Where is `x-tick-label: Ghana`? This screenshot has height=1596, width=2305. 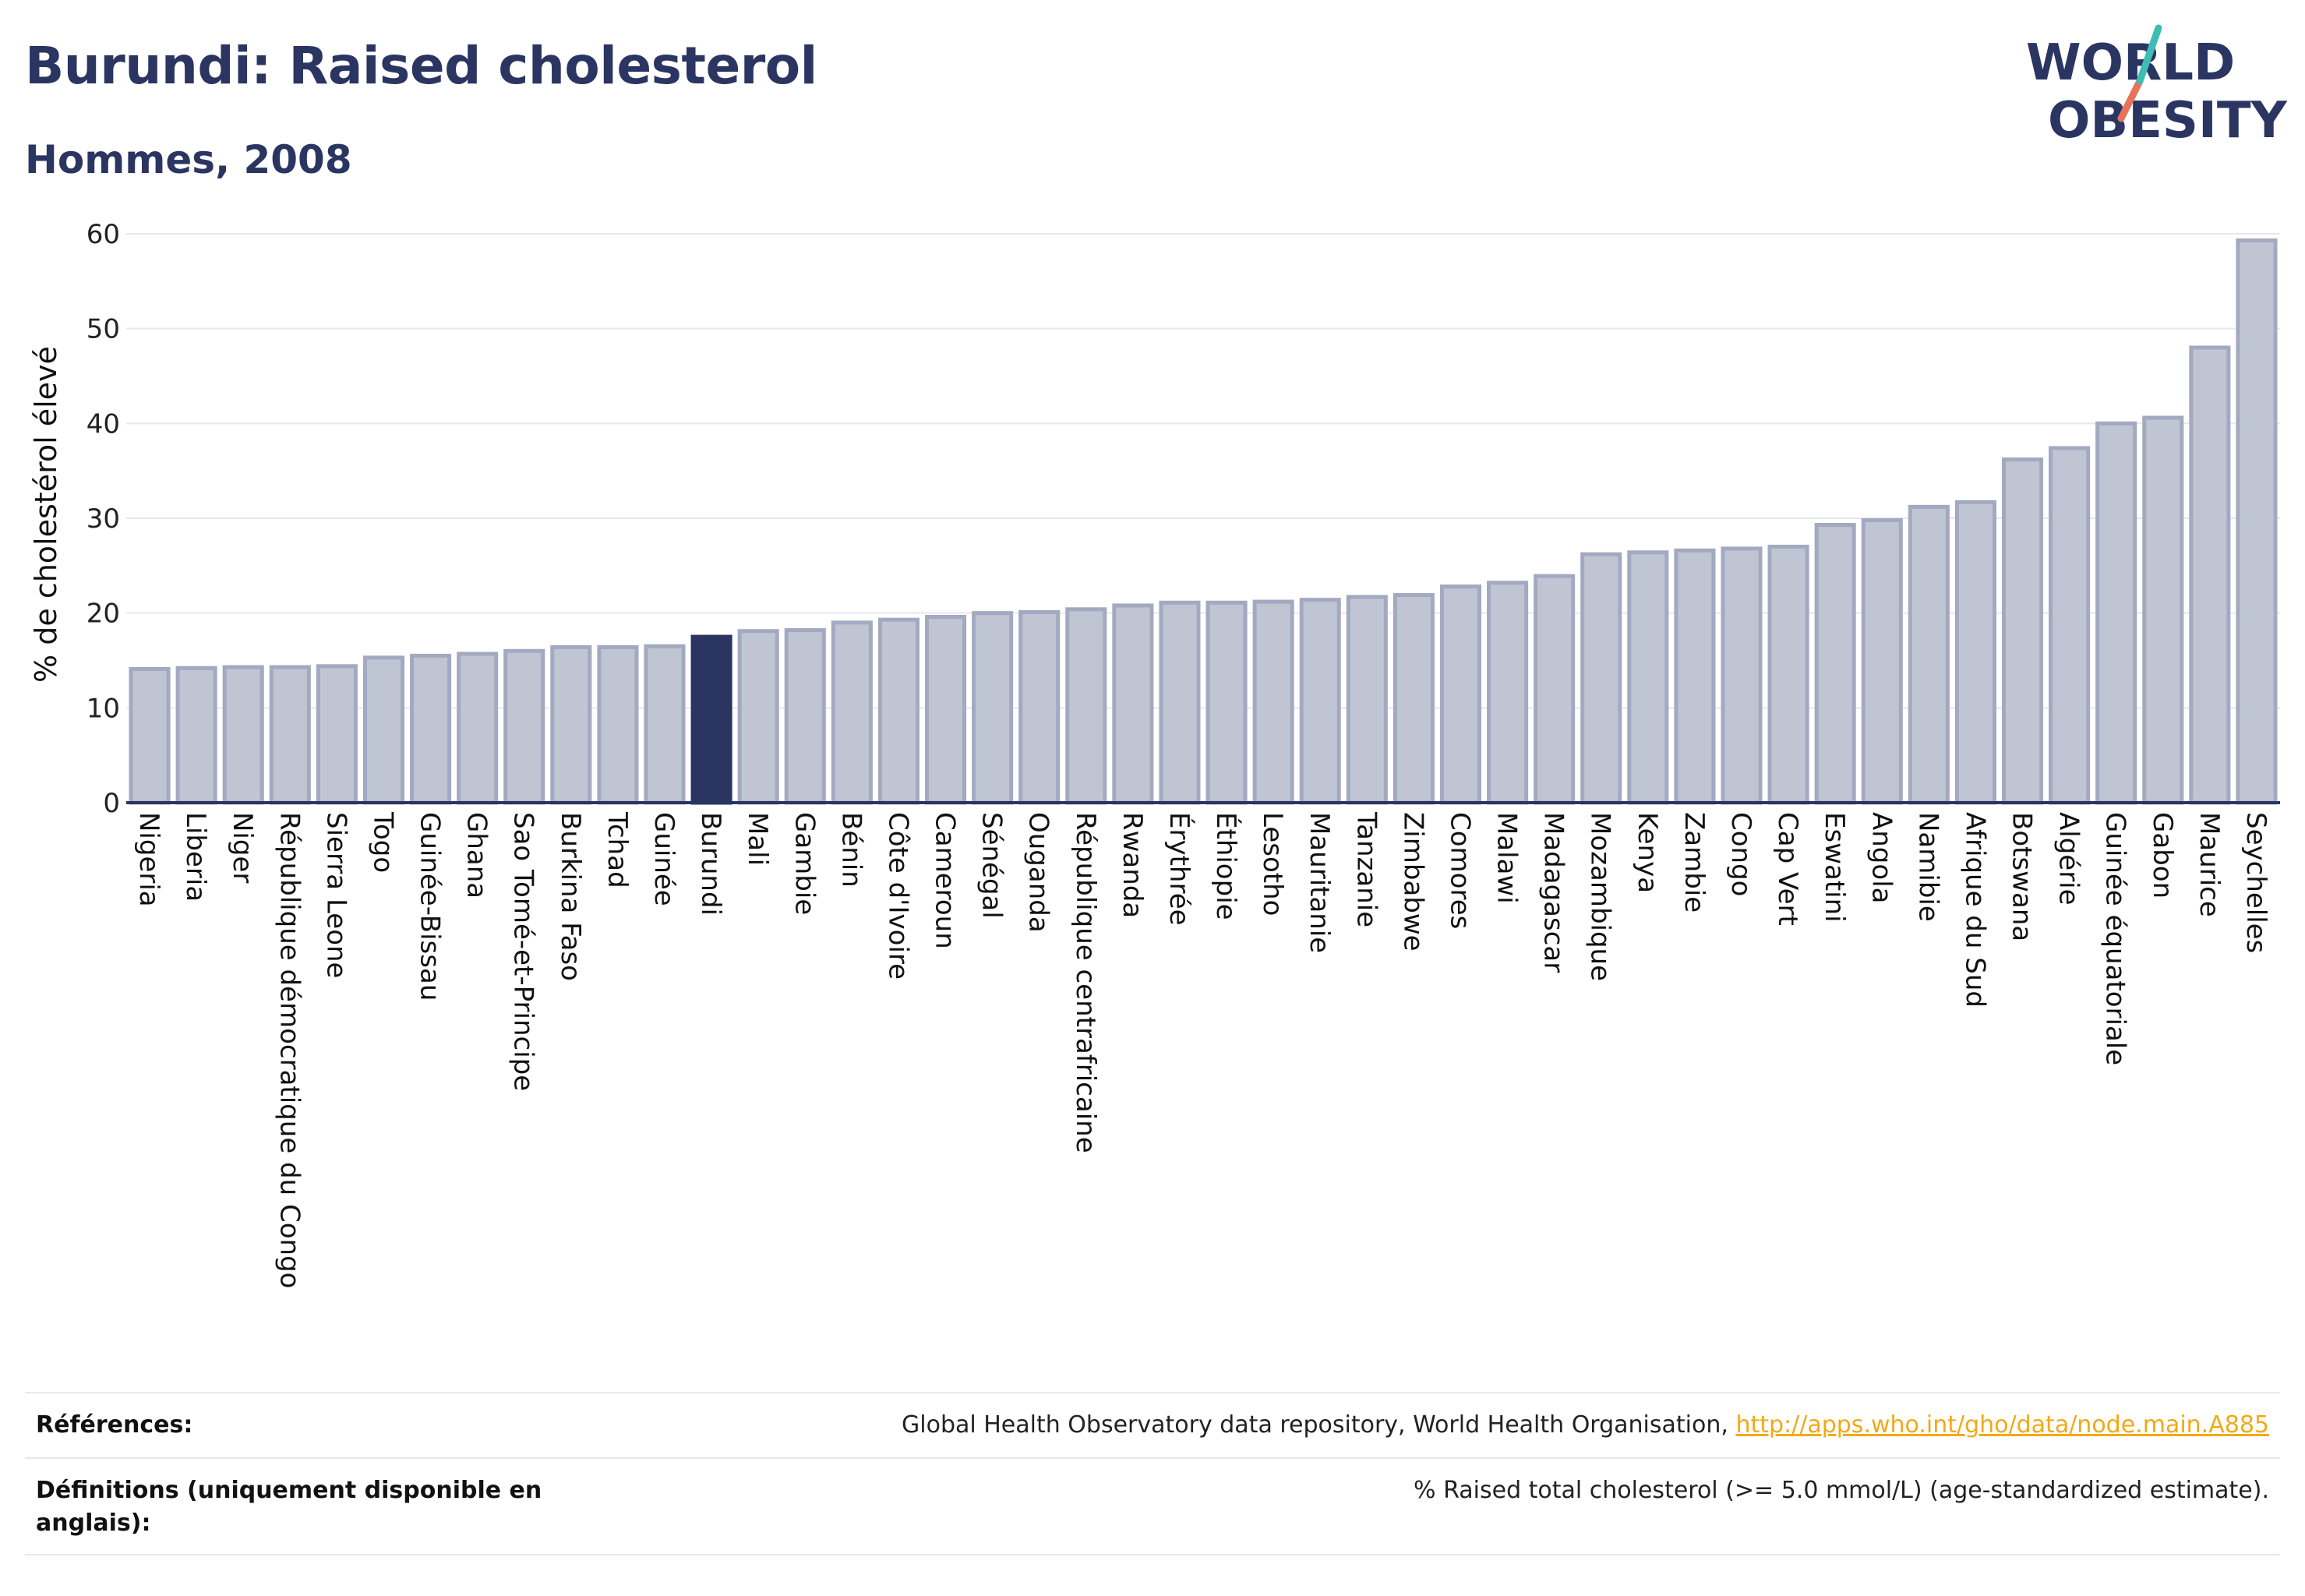
x-tick-label: Ghana is located at coordinates (476, 855).